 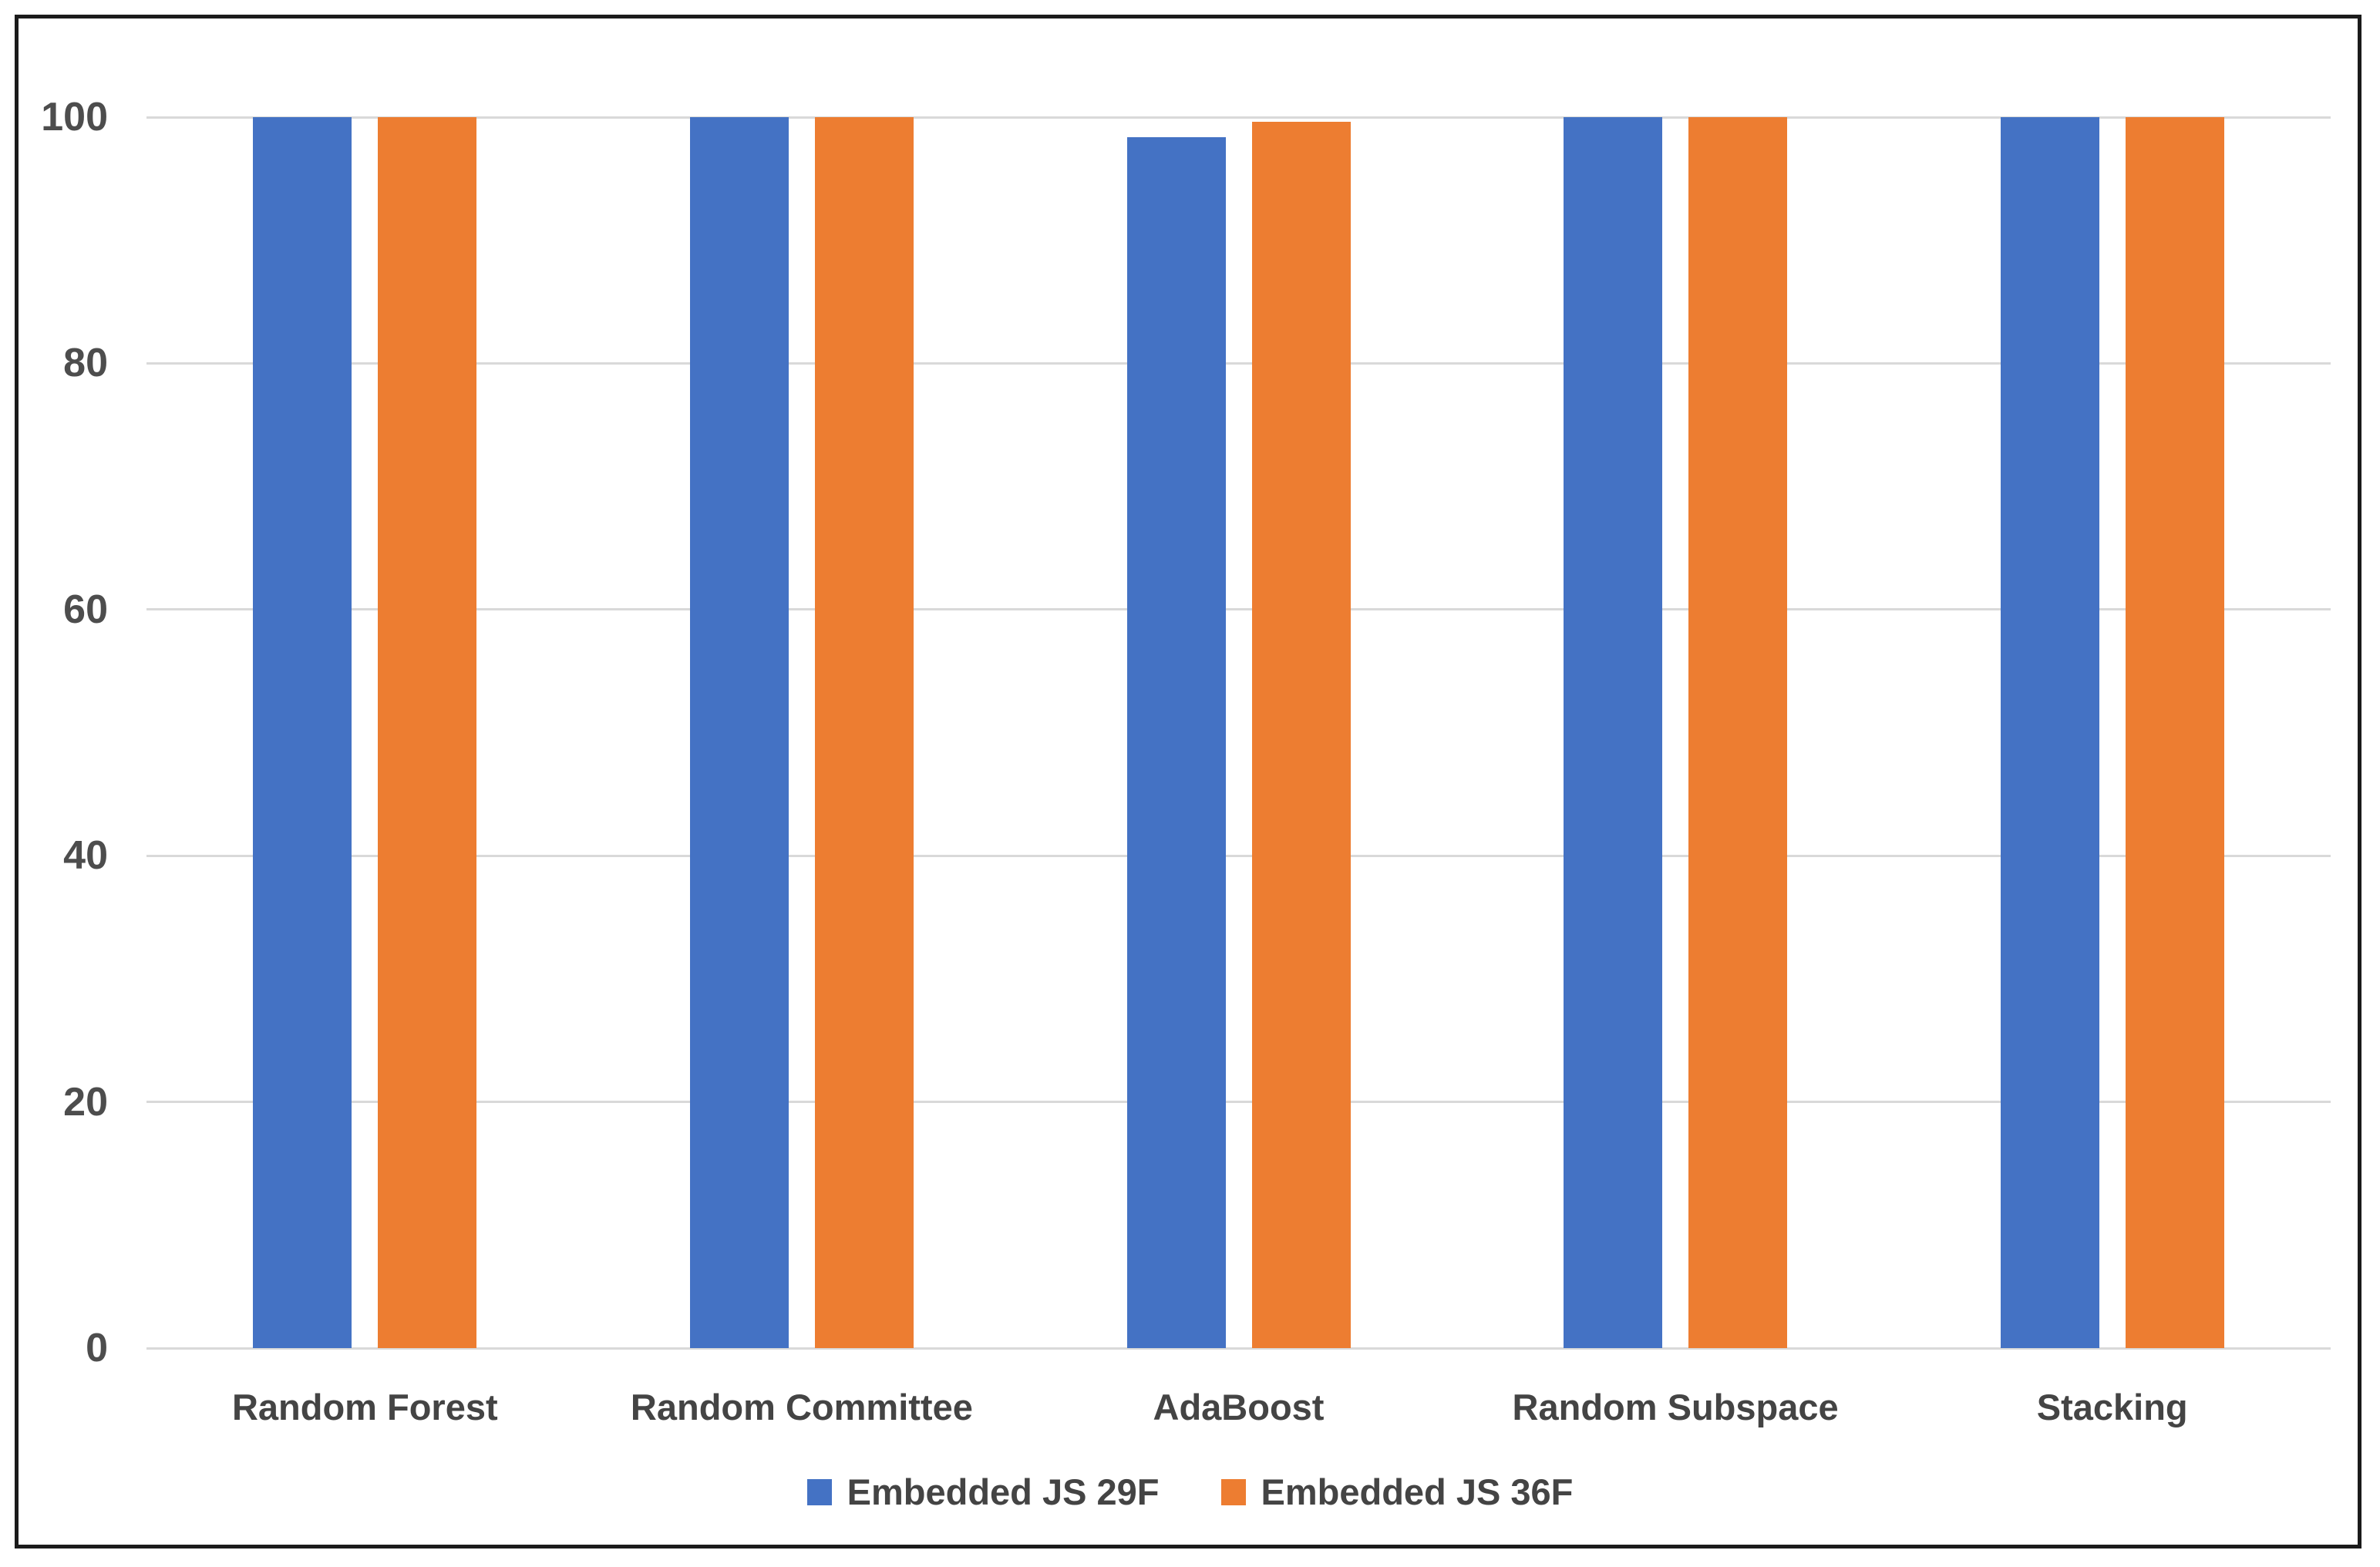 What do you see at coordinates (1239, 1407) in the screenshot?
I see `x-axis-category-label: AdaBoost` at bounding box center [1239, 1407].